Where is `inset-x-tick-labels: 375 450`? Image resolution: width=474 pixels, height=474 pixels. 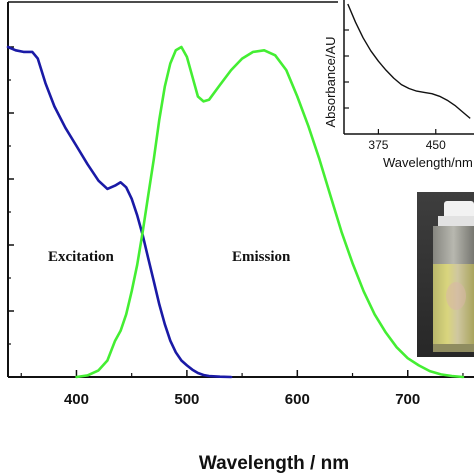 inset-x-tick-labels: 375 450 is located at coordinates (407, 145).